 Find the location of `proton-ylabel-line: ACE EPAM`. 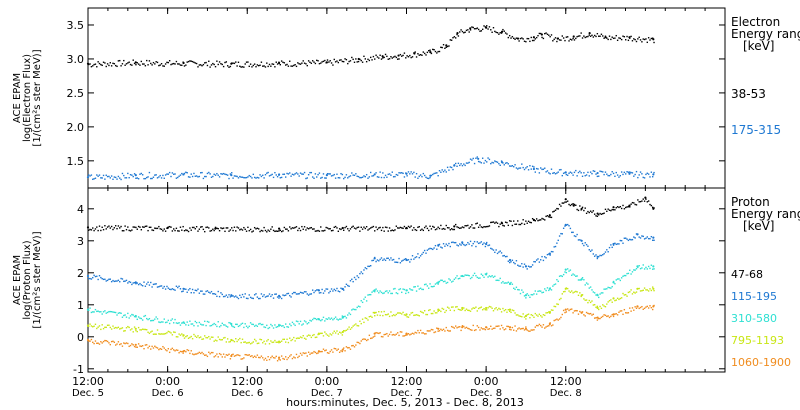

proton-ylabel-line: ACE EPAM is located at coordinates (17, 280).